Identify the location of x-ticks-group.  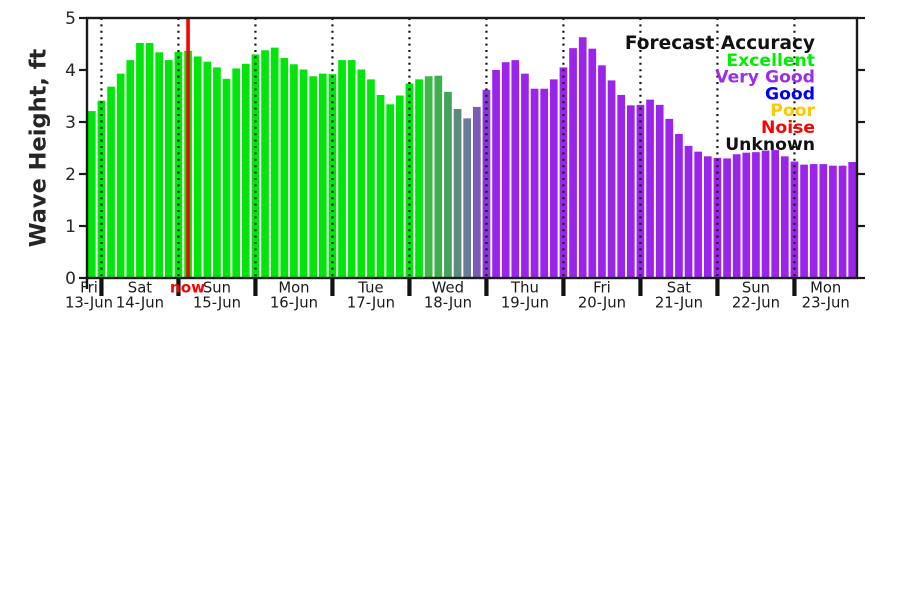
(448, 287).